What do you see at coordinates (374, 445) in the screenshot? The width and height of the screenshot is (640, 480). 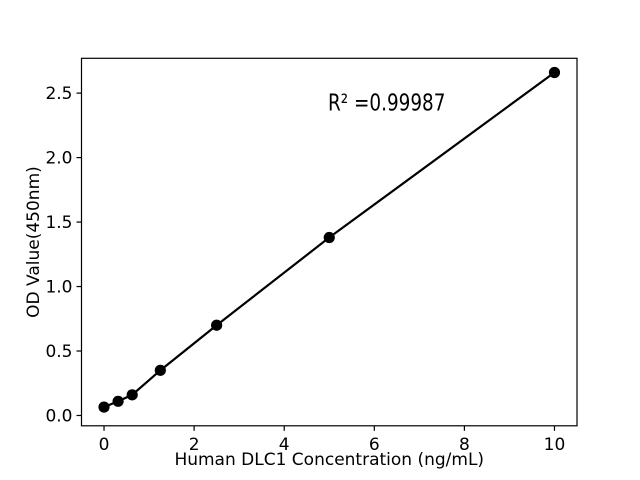 I see `x-tick-label: 6` at bounding box center [374, 445].